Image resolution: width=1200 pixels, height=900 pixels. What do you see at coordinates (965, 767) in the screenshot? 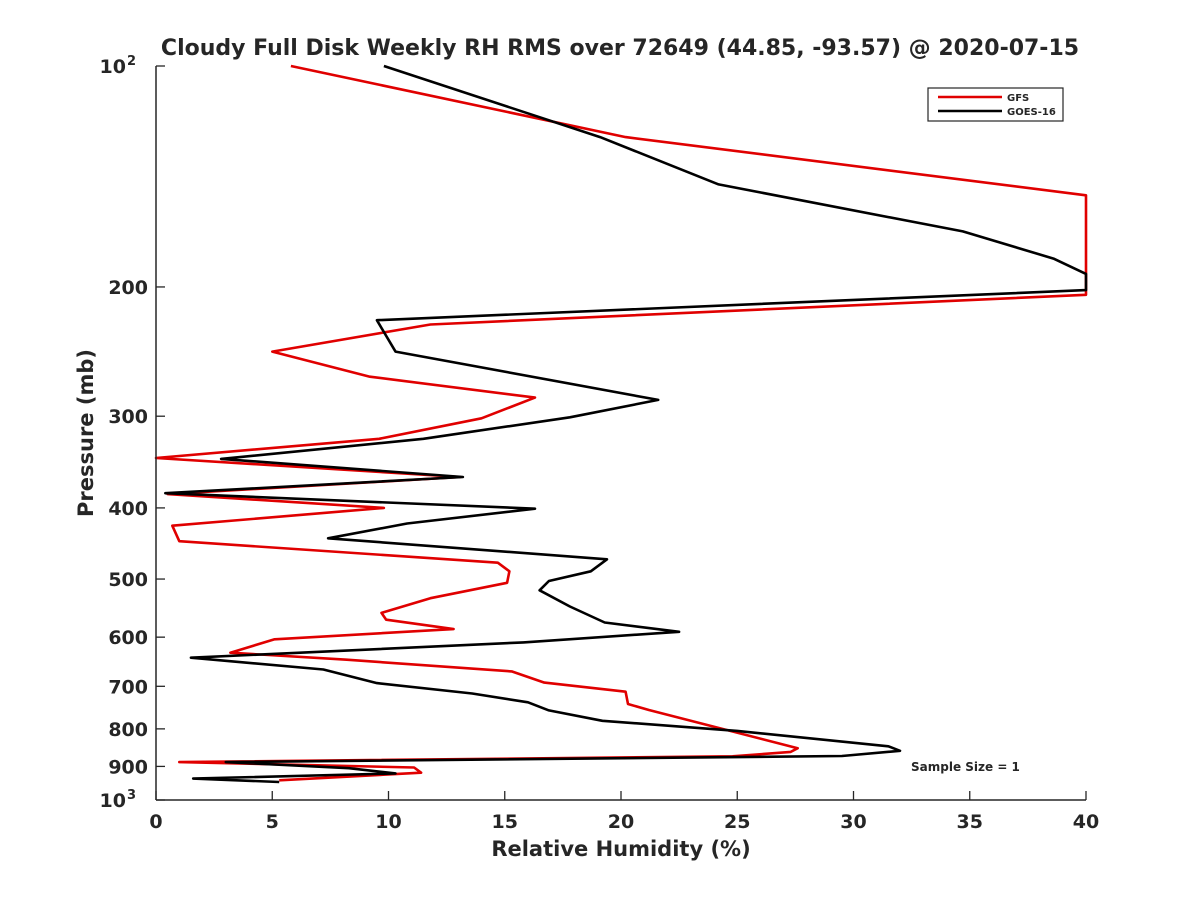
I see `sample-size-annotation: Sample Size = 1` at bounding box center [965, 767].